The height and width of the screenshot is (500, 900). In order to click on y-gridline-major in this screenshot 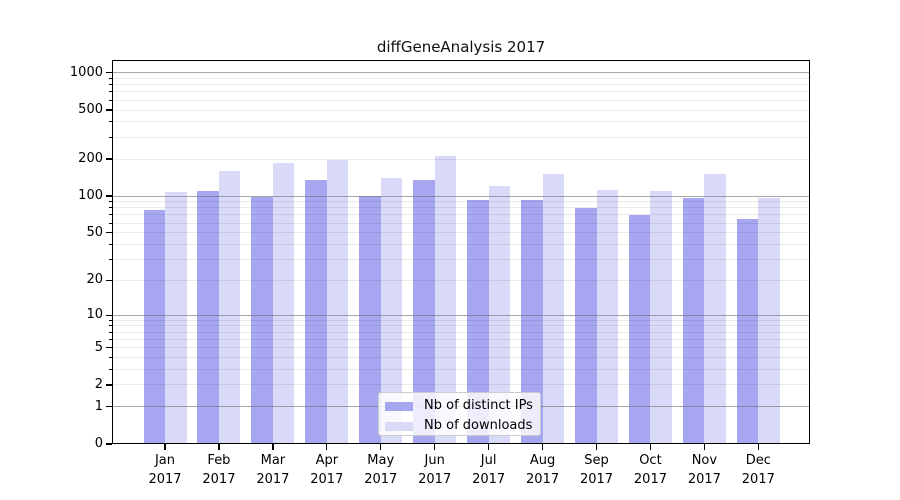, I will do `click(461, 315)`.